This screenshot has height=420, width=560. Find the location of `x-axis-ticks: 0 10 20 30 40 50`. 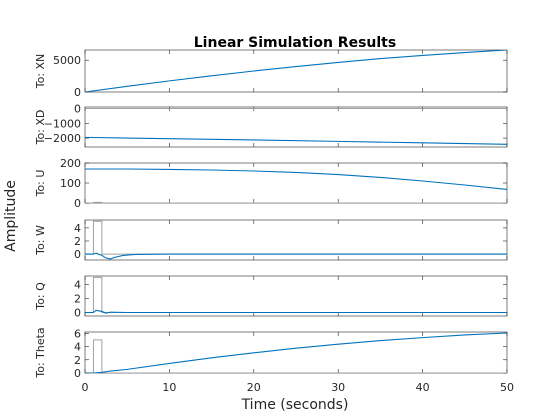

x-axis-ticks: 0 10 20 30 40 50 is located at coordinates (298, 387).